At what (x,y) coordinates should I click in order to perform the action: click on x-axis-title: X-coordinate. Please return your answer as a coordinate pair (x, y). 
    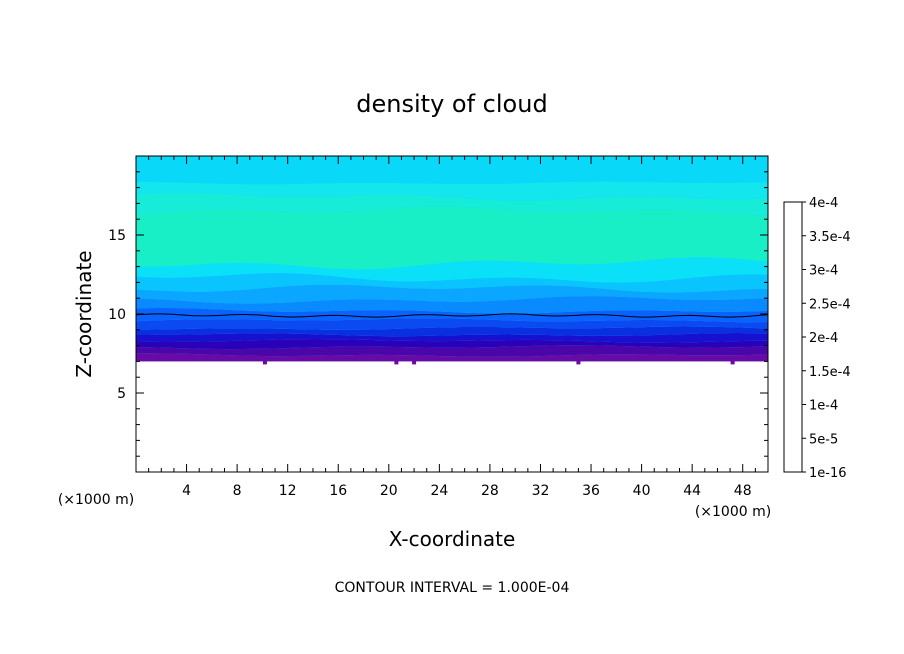
    Looking at the image, I should click on (452, 539).